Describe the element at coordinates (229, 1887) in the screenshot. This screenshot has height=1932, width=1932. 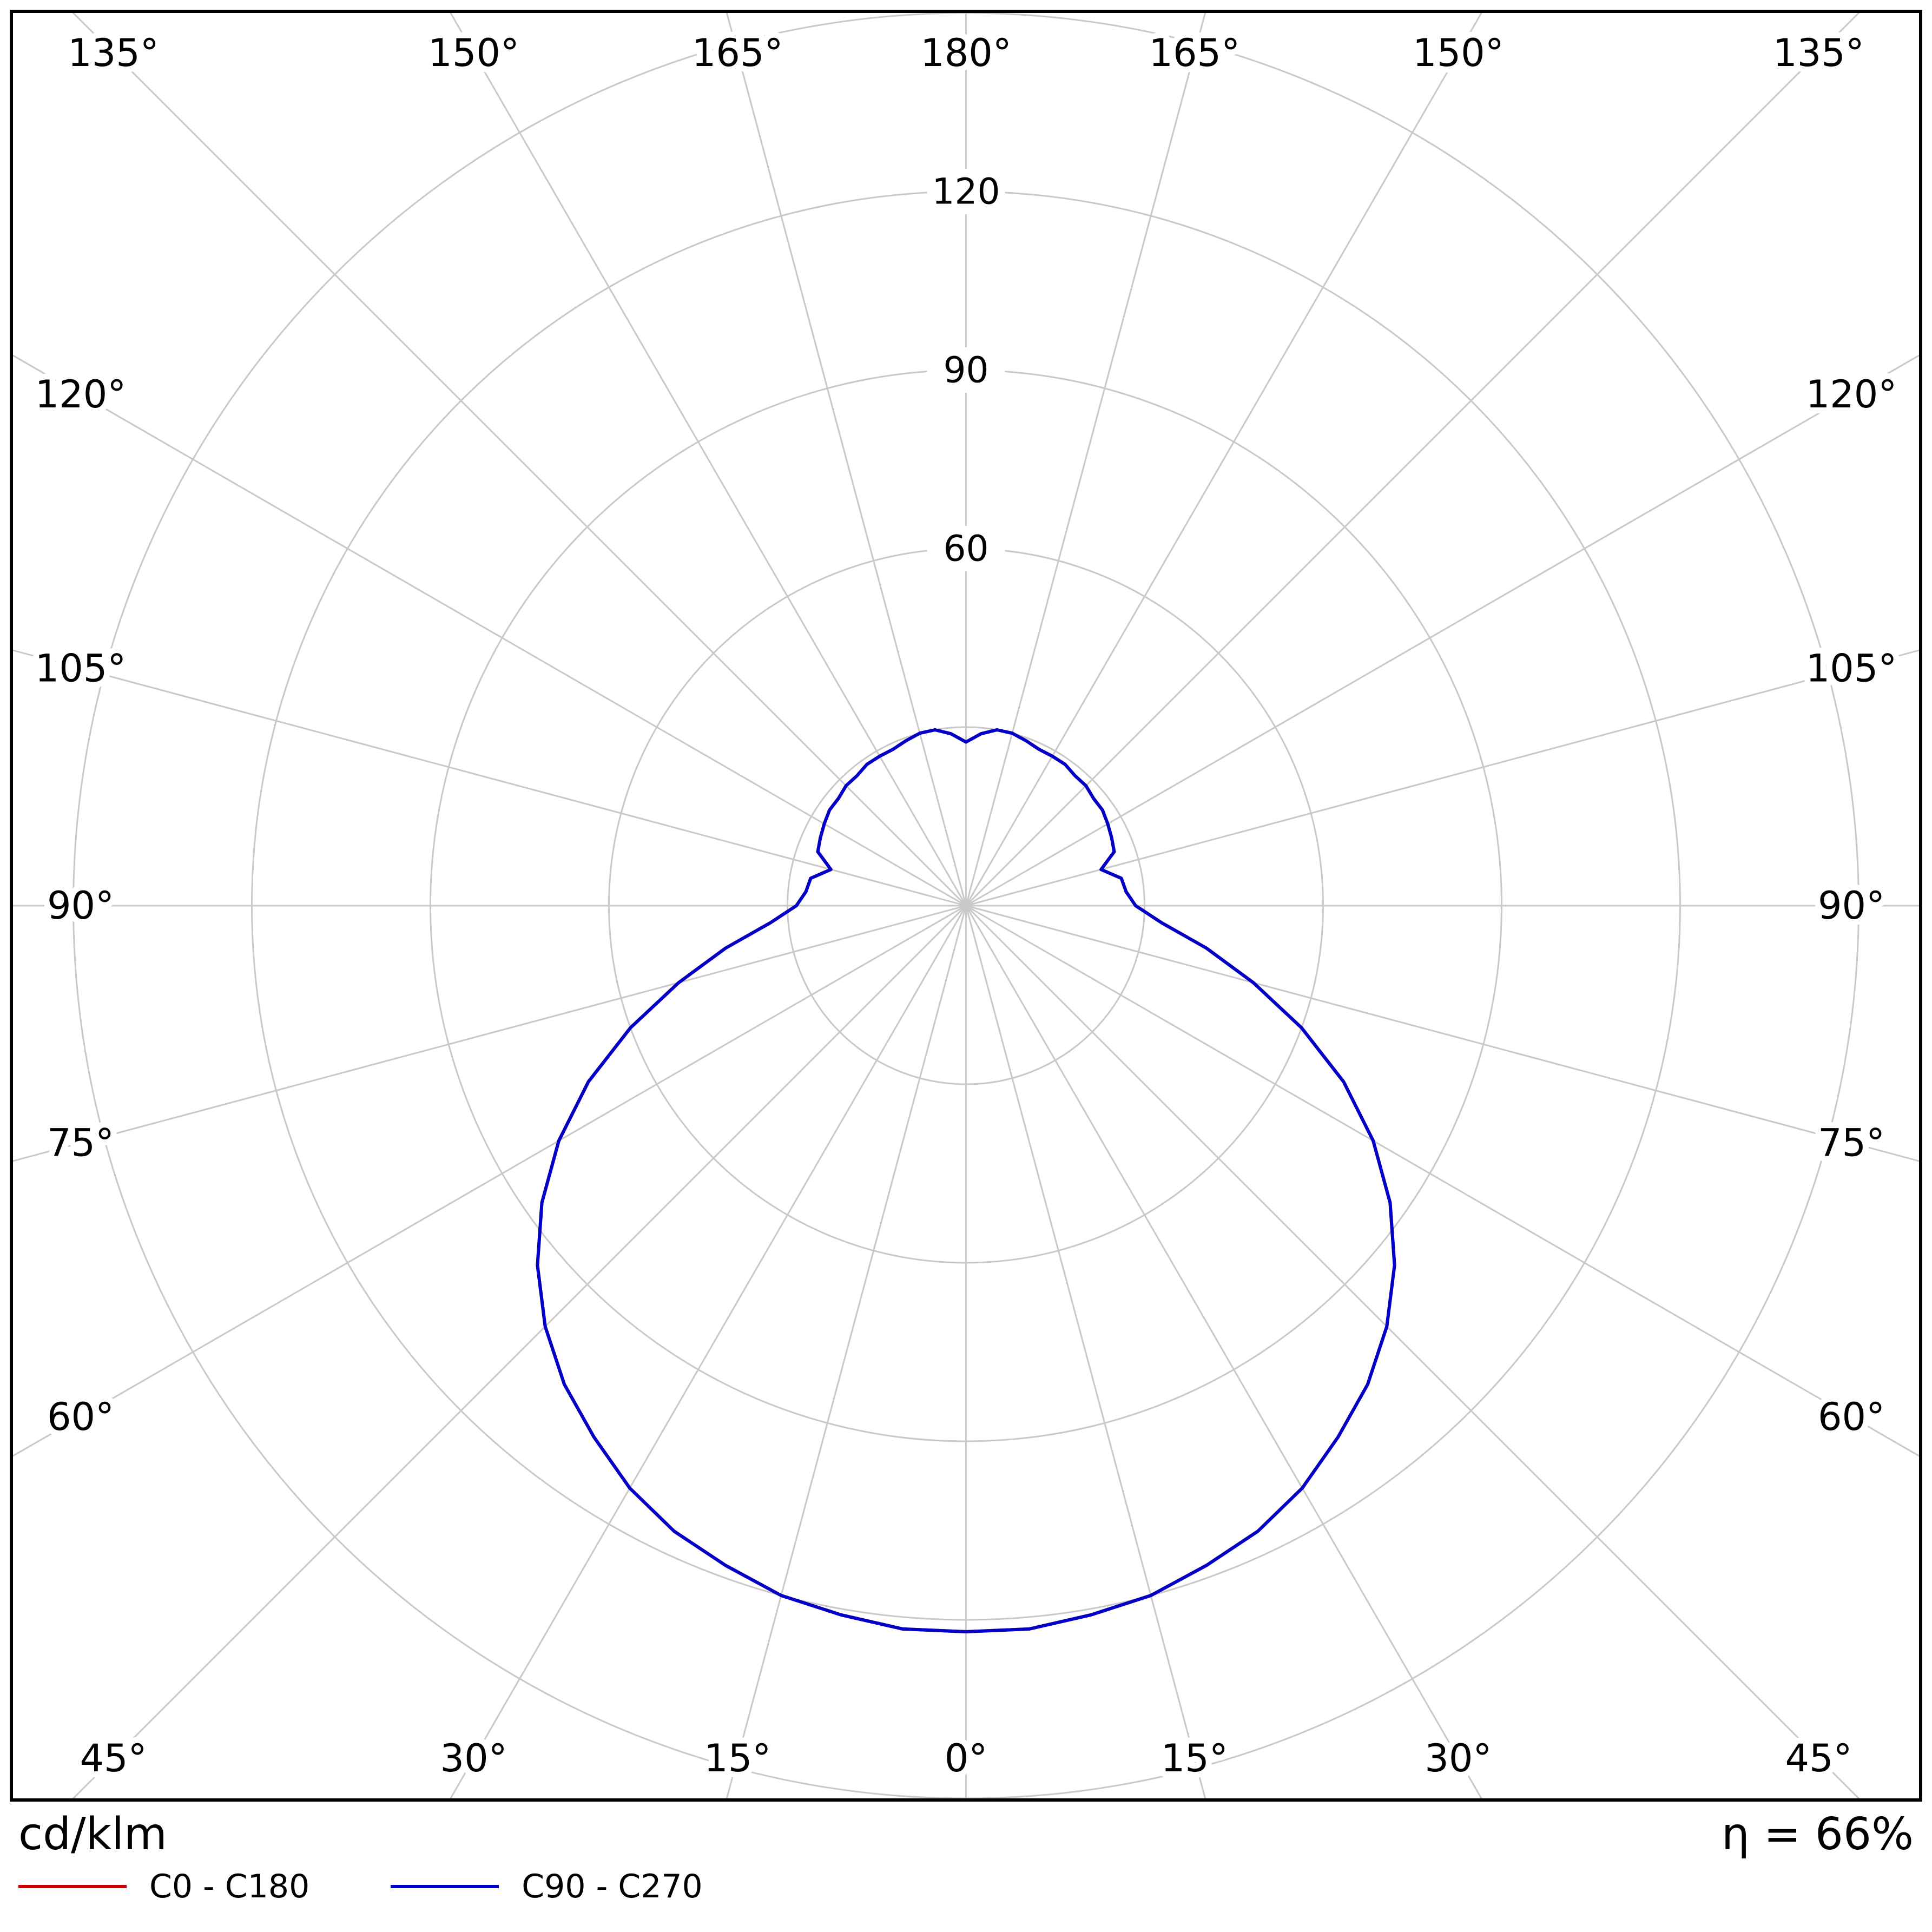
I see `legend-label-c0-c180: C0 - C180` at that location.